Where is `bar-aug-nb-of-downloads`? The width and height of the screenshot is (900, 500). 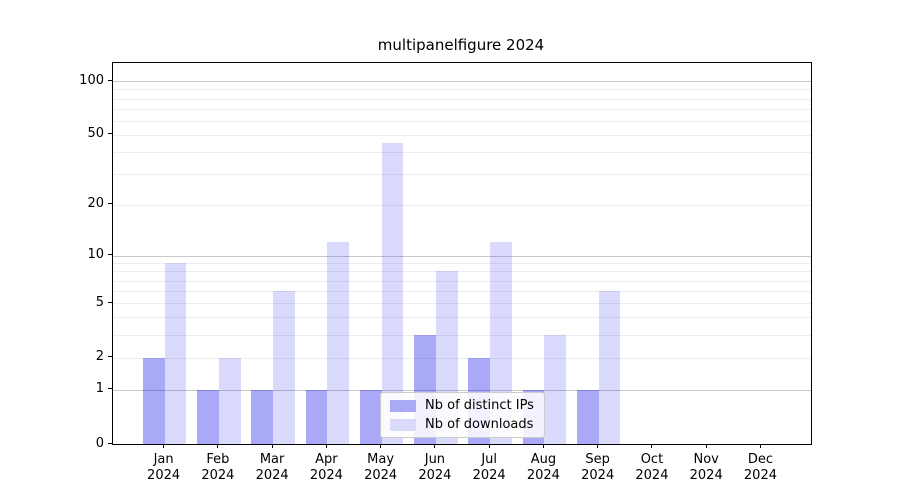 bar-aug-nb-of-downloads is located at coordinates (555, 389).